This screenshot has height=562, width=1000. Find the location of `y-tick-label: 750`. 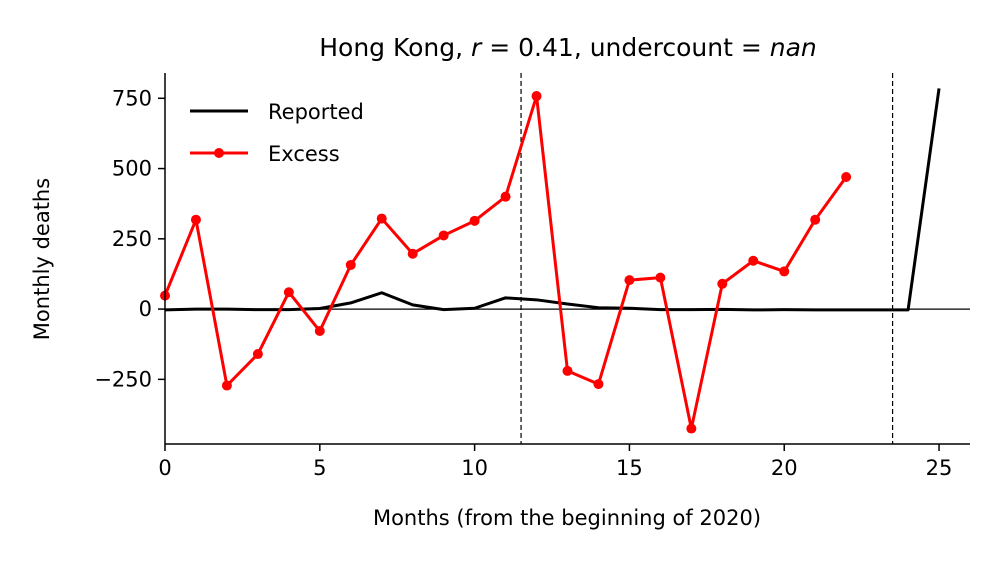

y-tick-label: 750 is located at coordinates (132, 98).